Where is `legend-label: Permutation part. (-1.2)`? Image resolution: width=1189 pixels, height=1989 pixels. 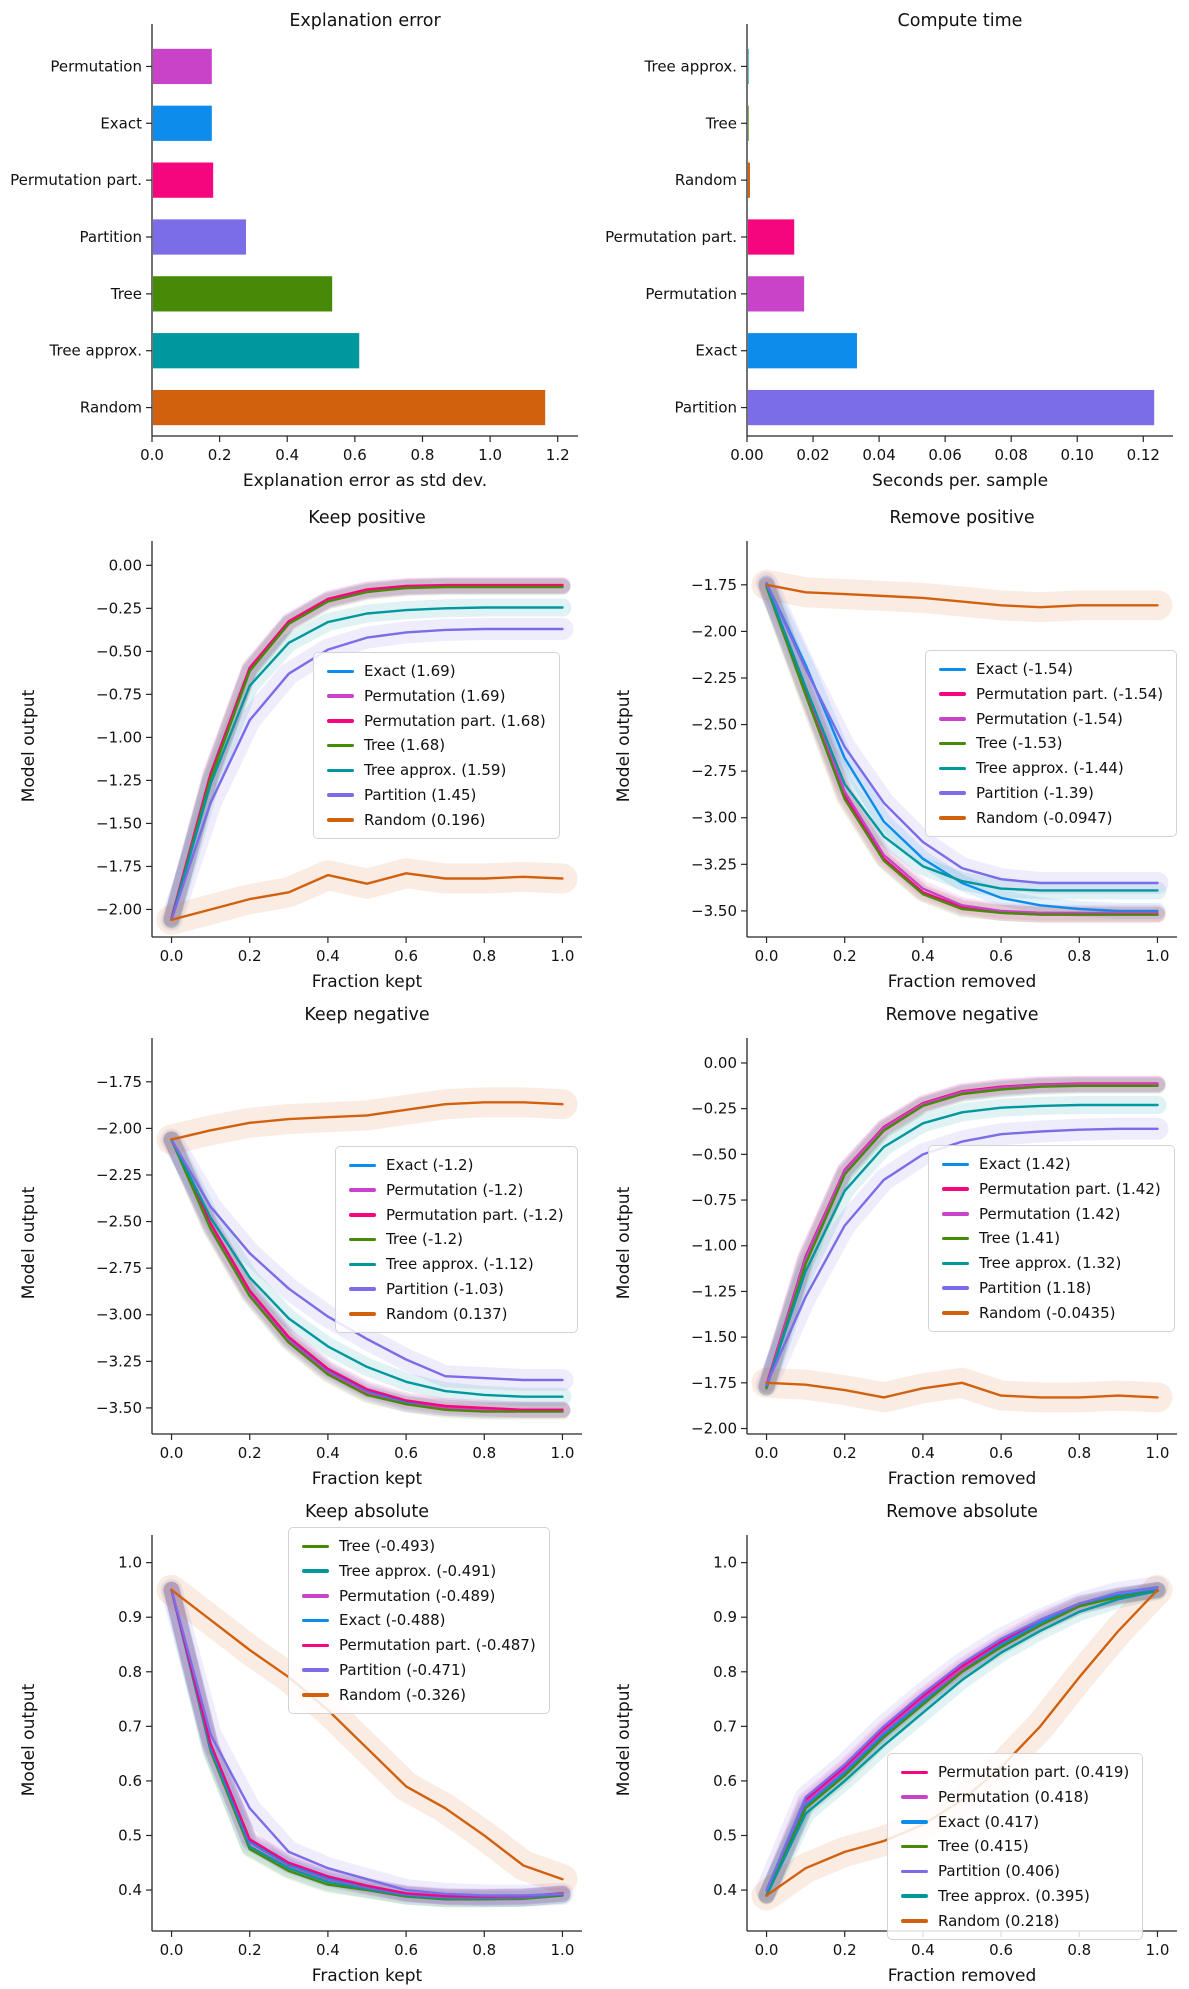 legend-label: Permutation part. (-1.2) is located at coordinates (475, 1214).